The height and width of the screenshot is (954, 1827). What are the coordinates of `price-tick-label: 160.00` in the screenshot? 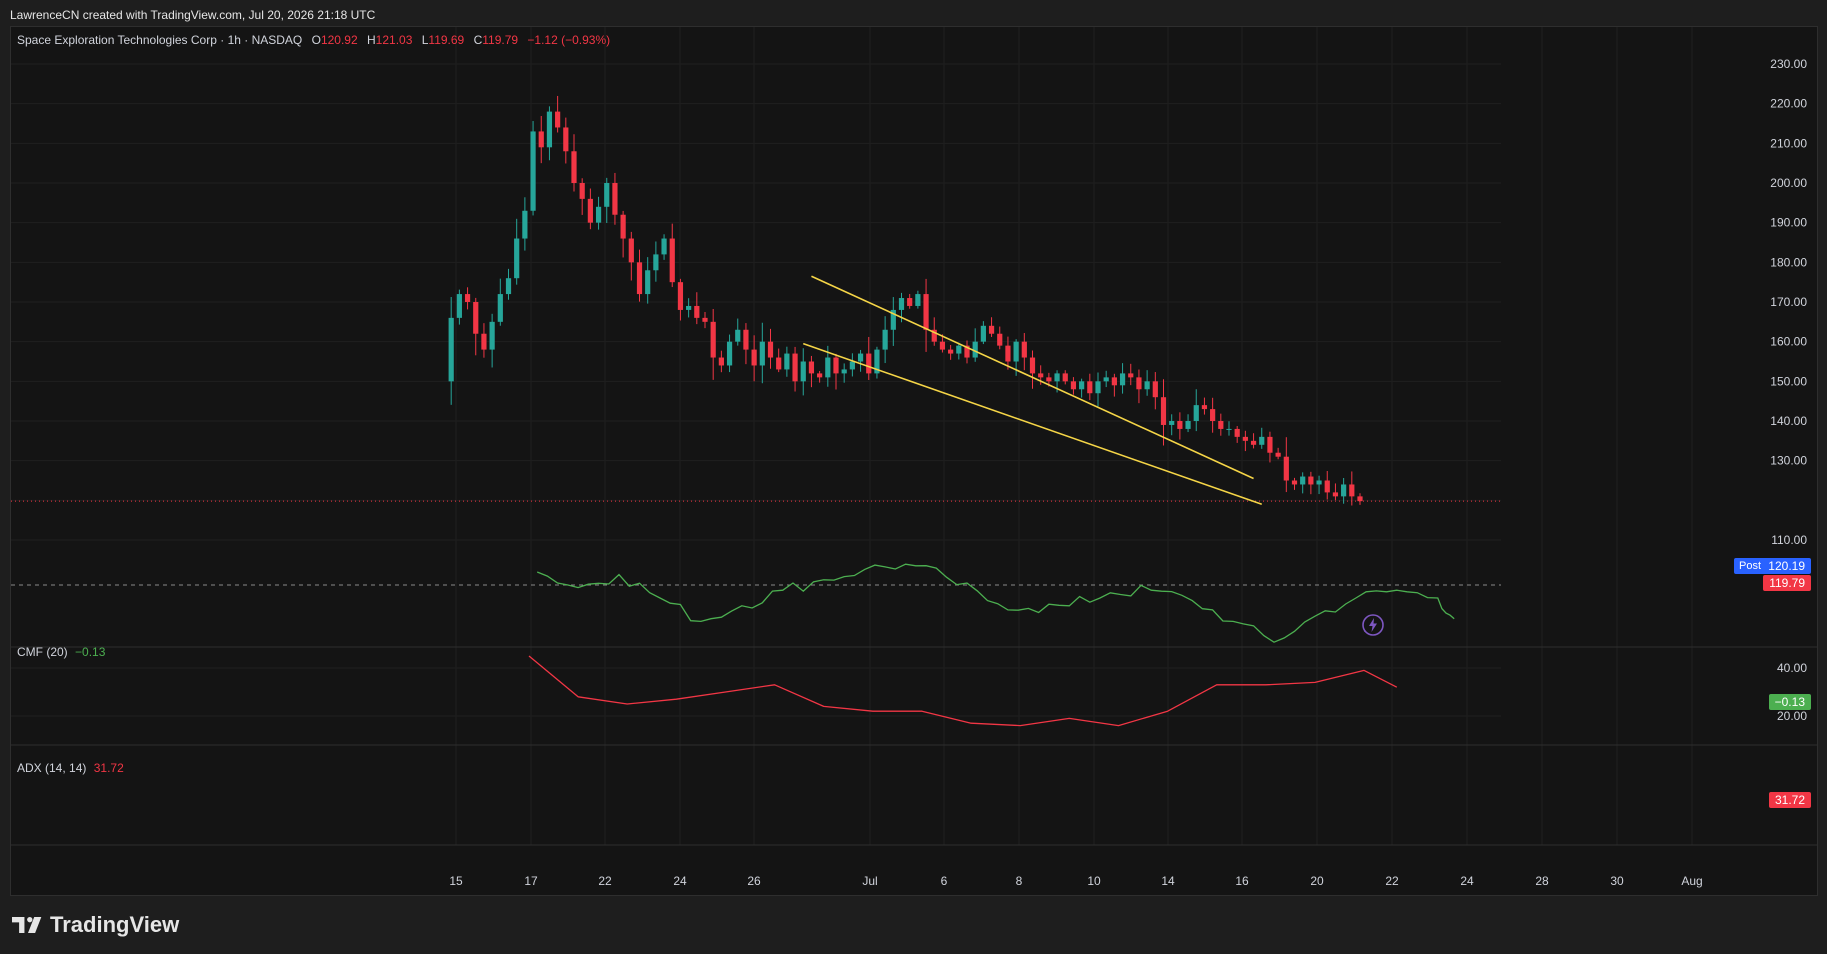 It's located at (1788, 342).